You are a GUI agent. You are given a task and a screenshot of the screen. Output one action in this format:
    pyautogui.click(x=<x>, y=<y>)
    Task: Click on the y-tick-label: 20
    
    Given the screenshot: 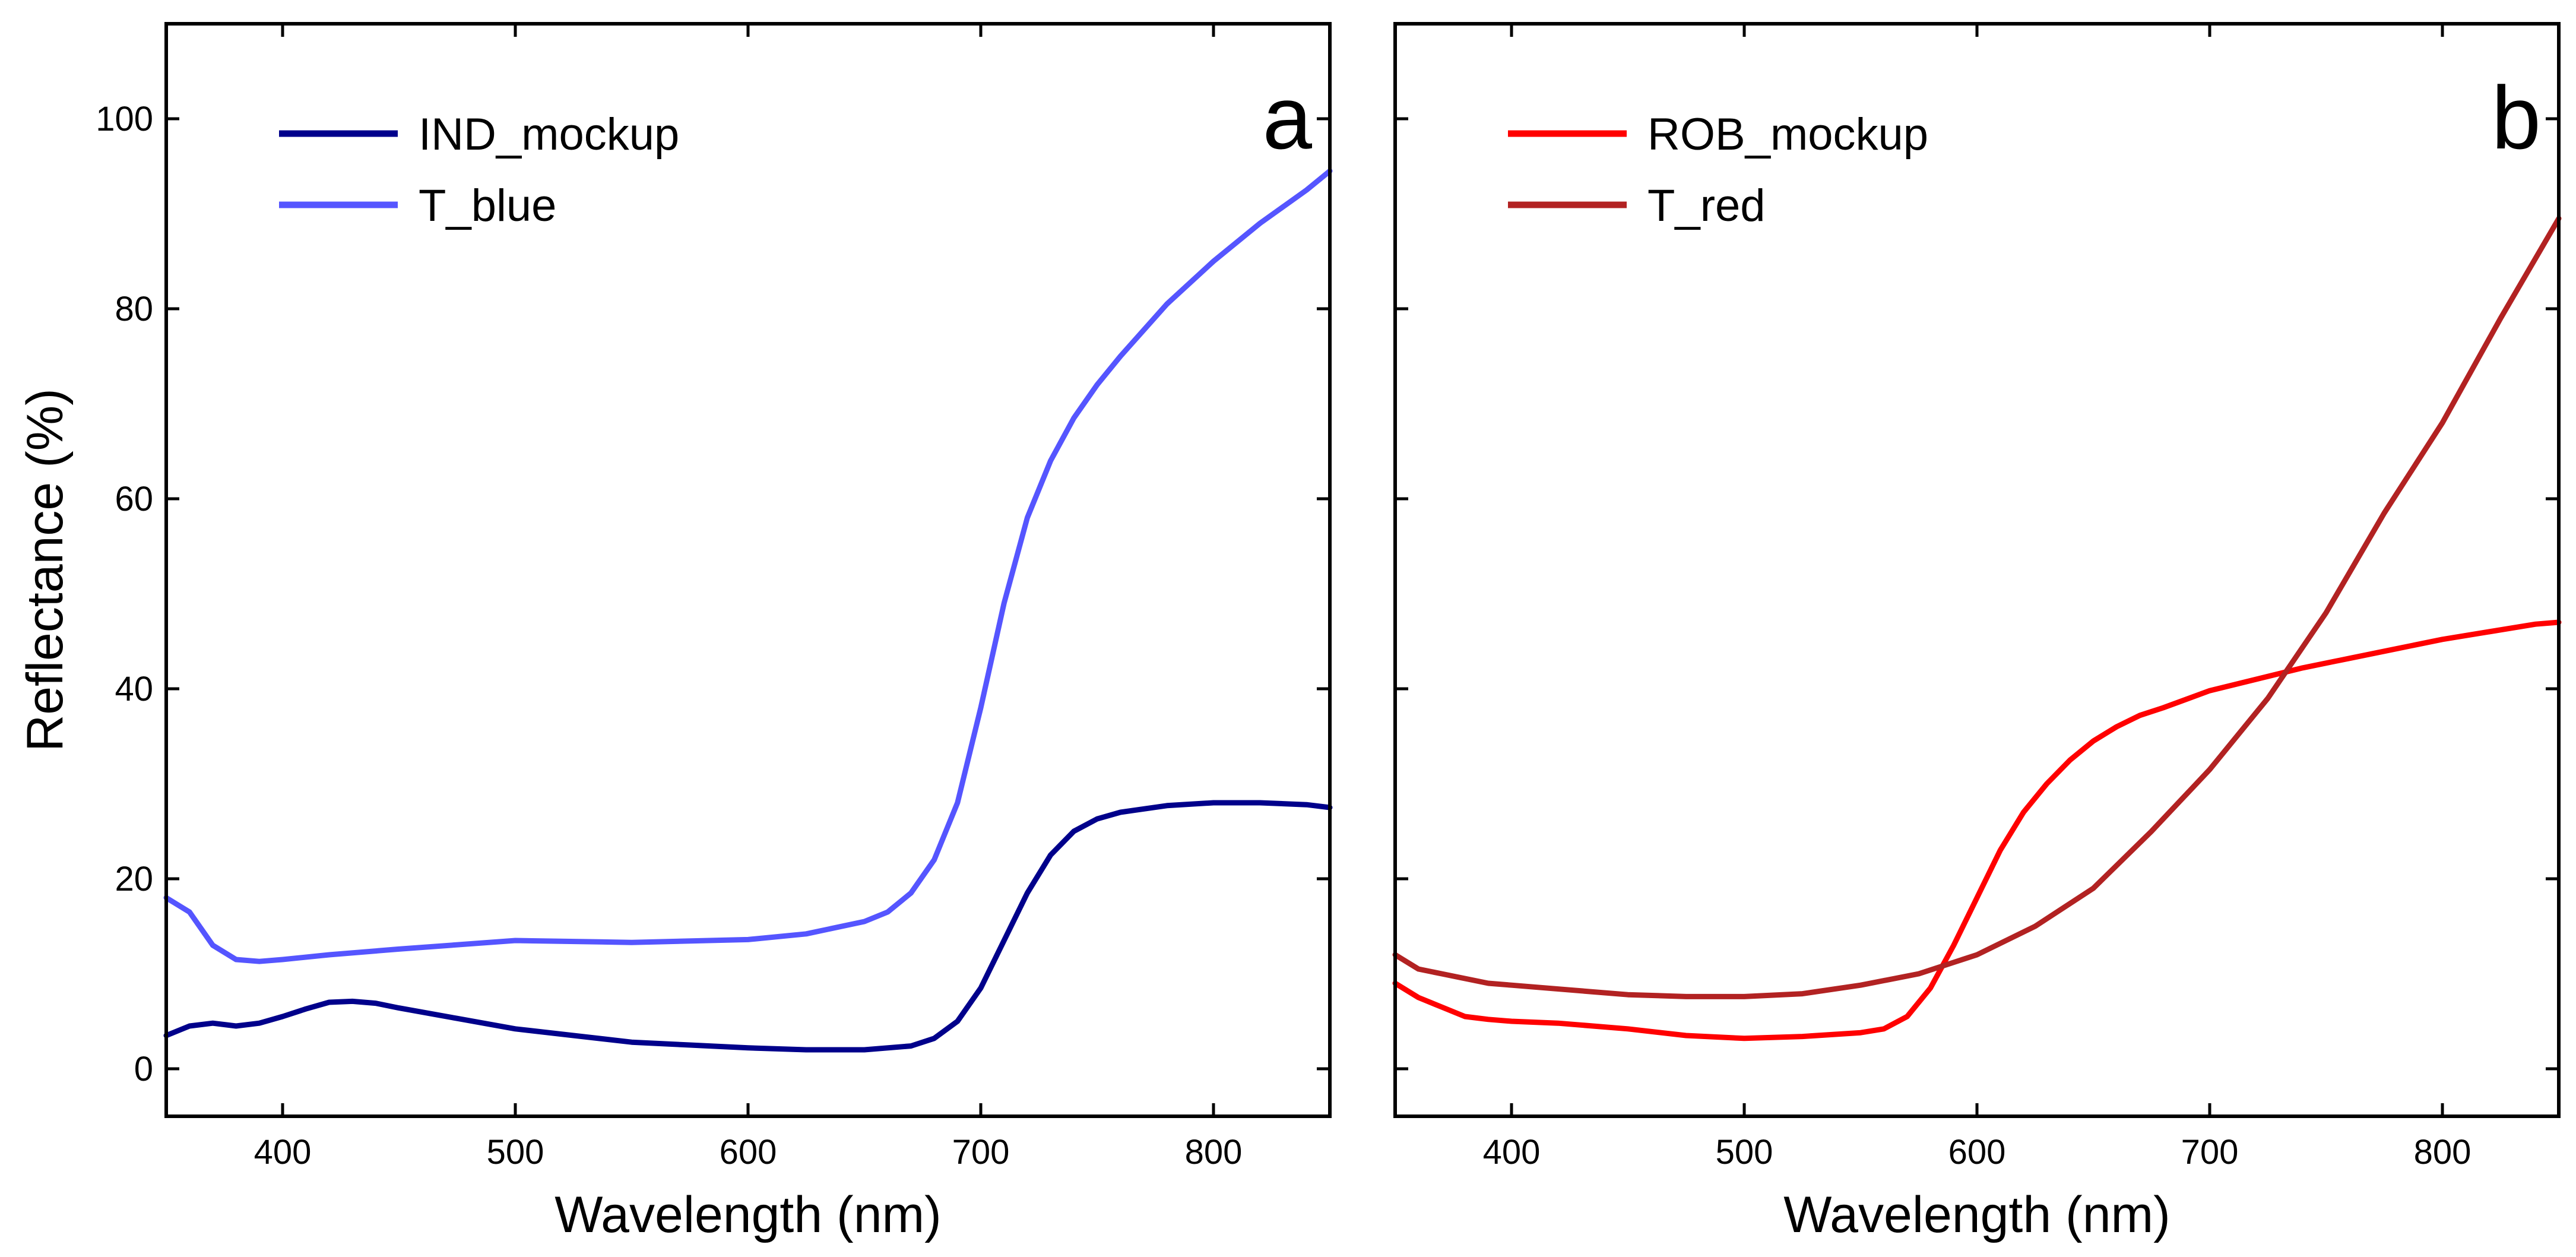 What is the action you would take?
    pyautogui.click(x=134, y=879)
    